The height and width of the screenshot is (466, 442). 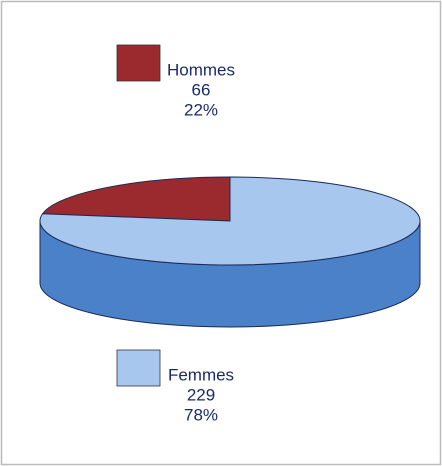 What do you see at coordinates (201, 394) in the screenshot?
I see `value-label: 229` at bounding box center [201, 394].